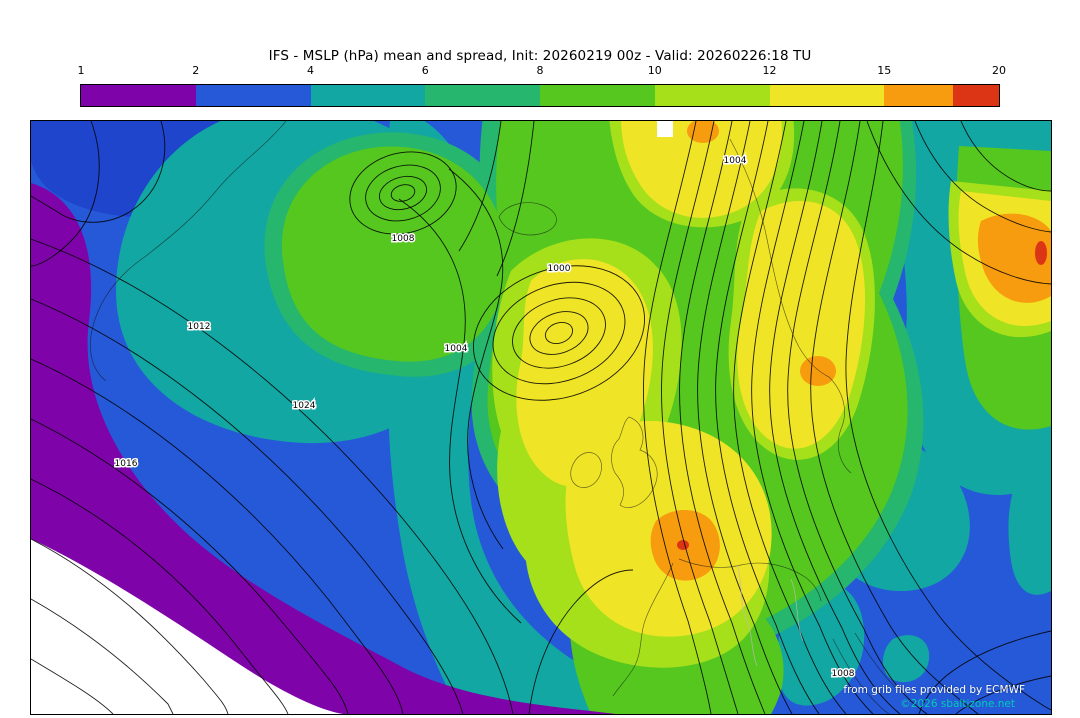 This screenshot has height=718, width=1080. What do you see at coordinates (934, 690) in the screenshot?
I see `ecmwf-credit: from grib files provided by ECMWF` at bounding box center [934, 690].